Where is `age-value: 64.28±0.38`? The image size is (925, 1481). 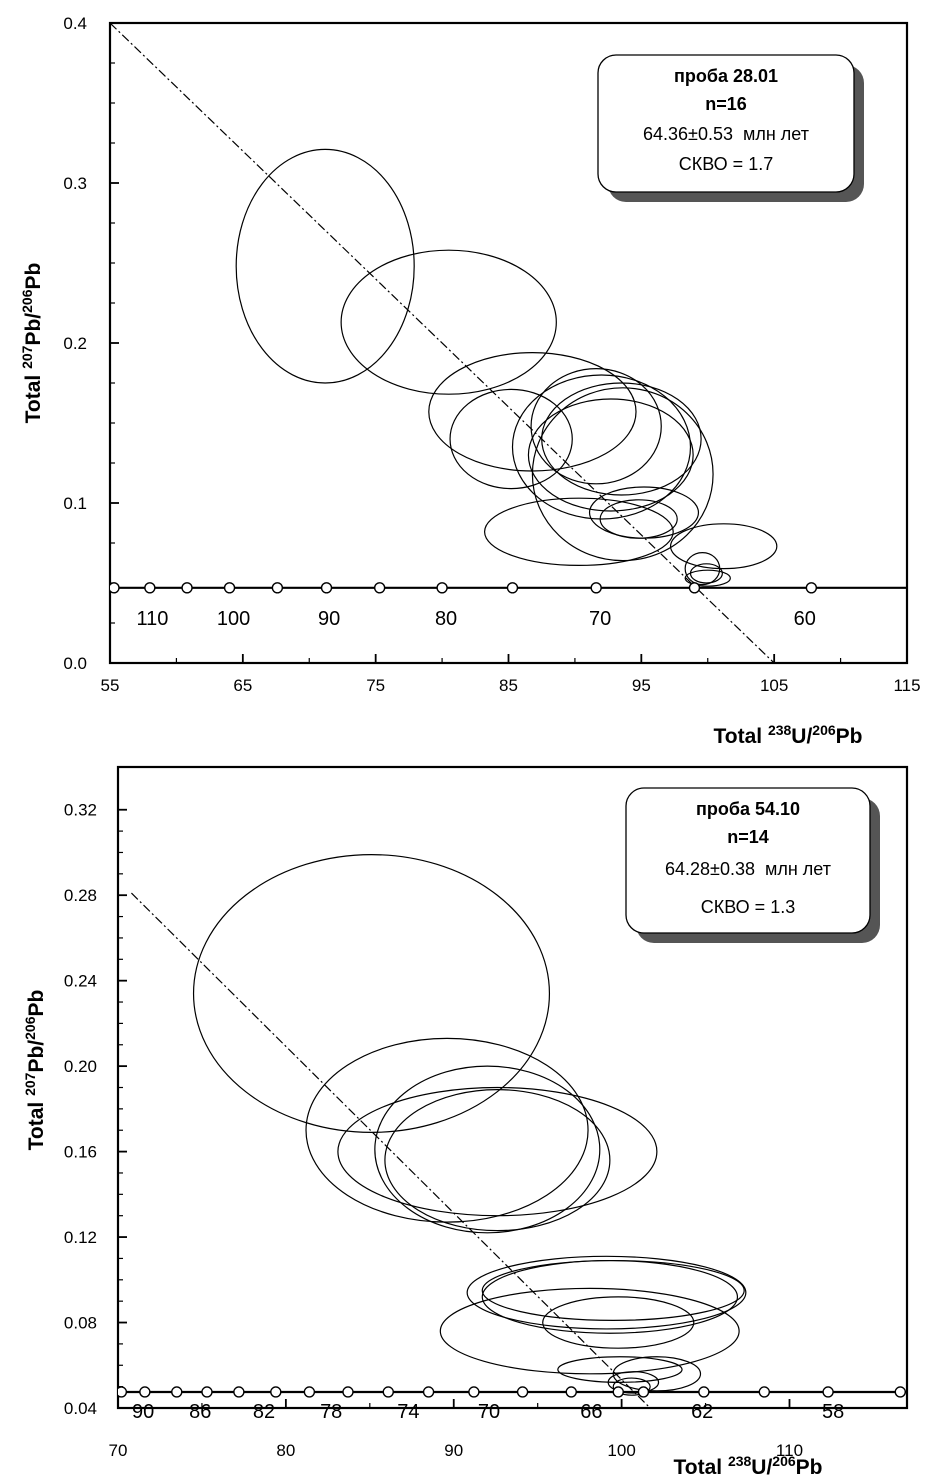 age-value: 64.28±0.38 is located at coordinates (710, 869).